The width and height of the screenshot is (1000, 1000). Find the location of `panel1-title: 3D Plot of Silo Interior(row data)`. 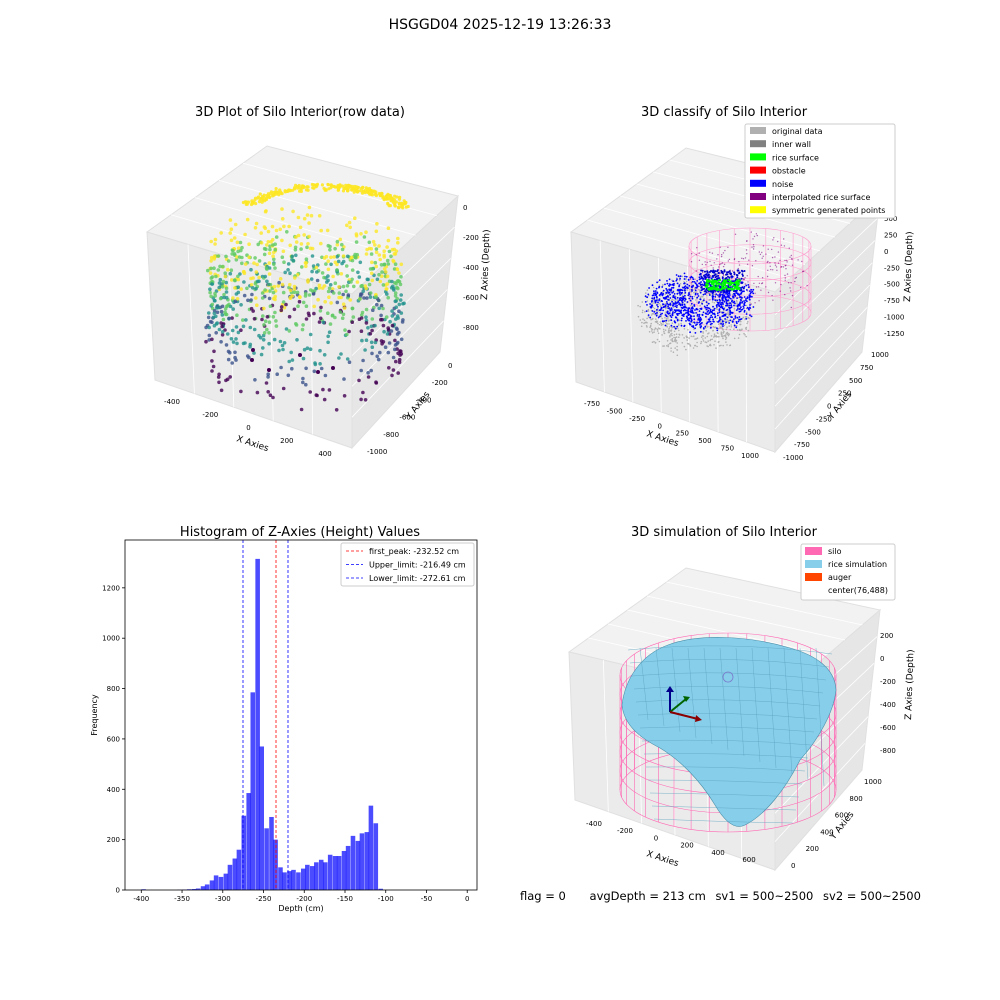

panel1-title: 3D Plot of Silo Interior(row data) is located at coordinates (300, 112).